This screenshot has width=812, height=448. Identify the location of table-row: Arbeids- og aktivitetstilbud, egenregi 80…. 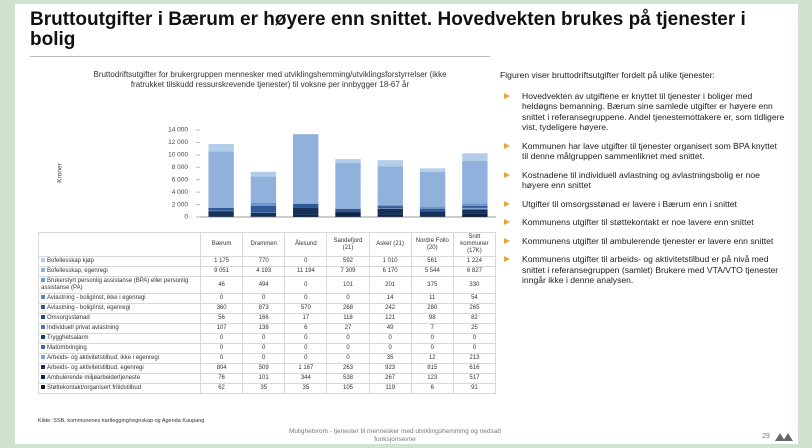
(267, 368).